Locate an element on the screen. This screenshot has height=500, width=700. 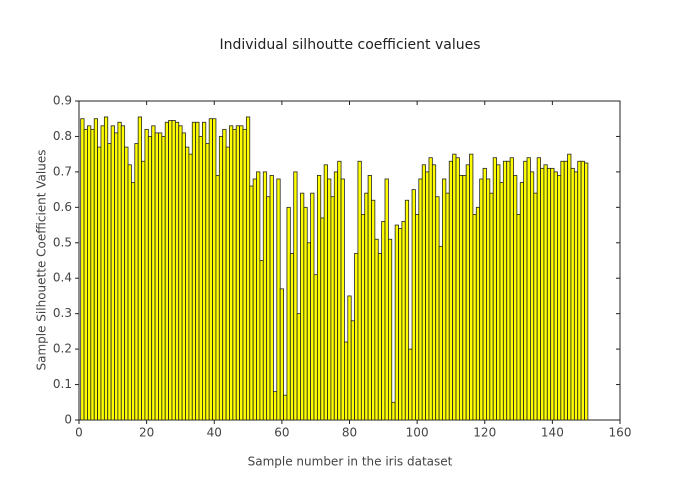
y-tick-label: 0.2 is located at coordinates (62, 349).